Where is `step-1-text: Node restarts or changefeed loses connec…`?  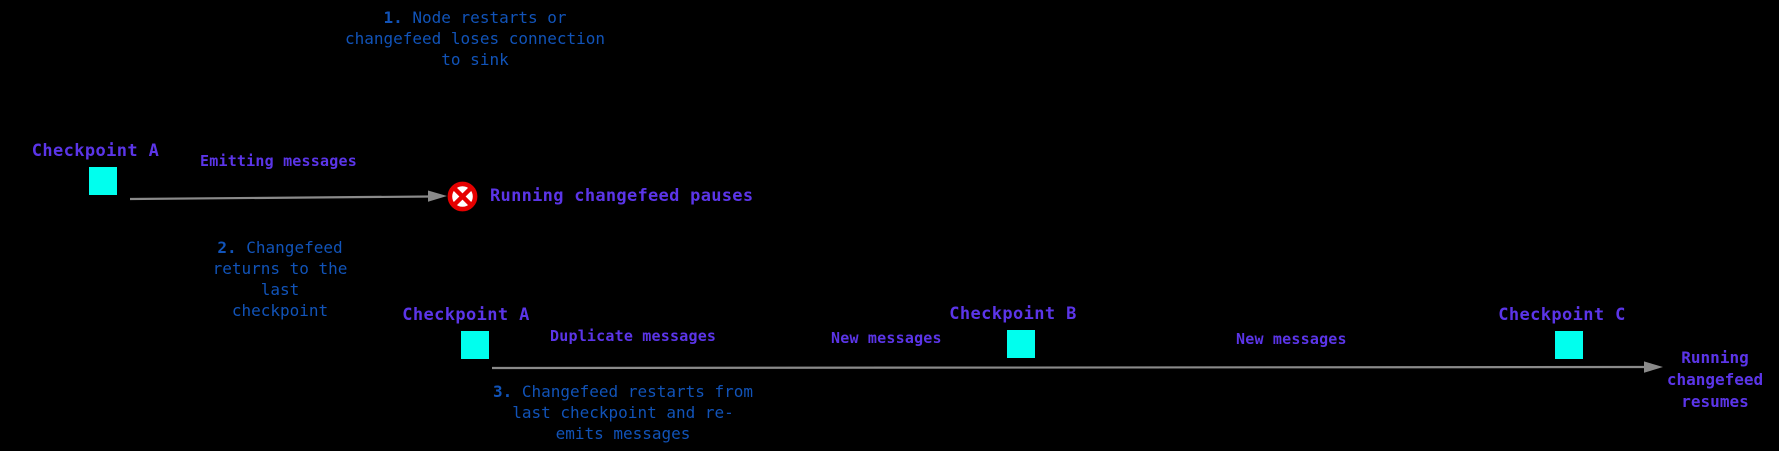 step-1-text: Node restarts or changefeed loses connec… is located at coordinates (475, 38).